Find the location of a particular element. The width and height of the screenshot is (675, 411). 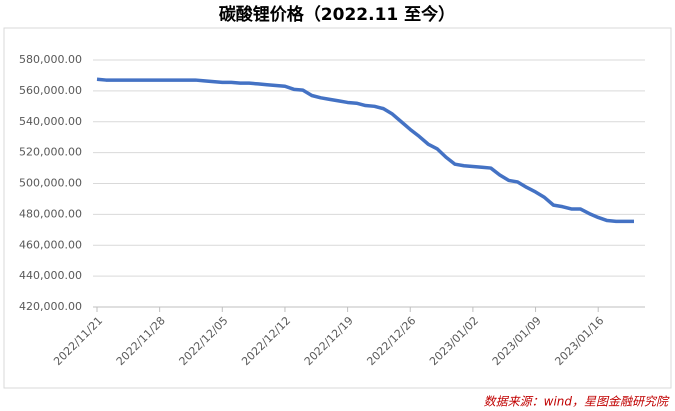

y-tick-label: 420,000.00 is located at coordinates (50, 306).